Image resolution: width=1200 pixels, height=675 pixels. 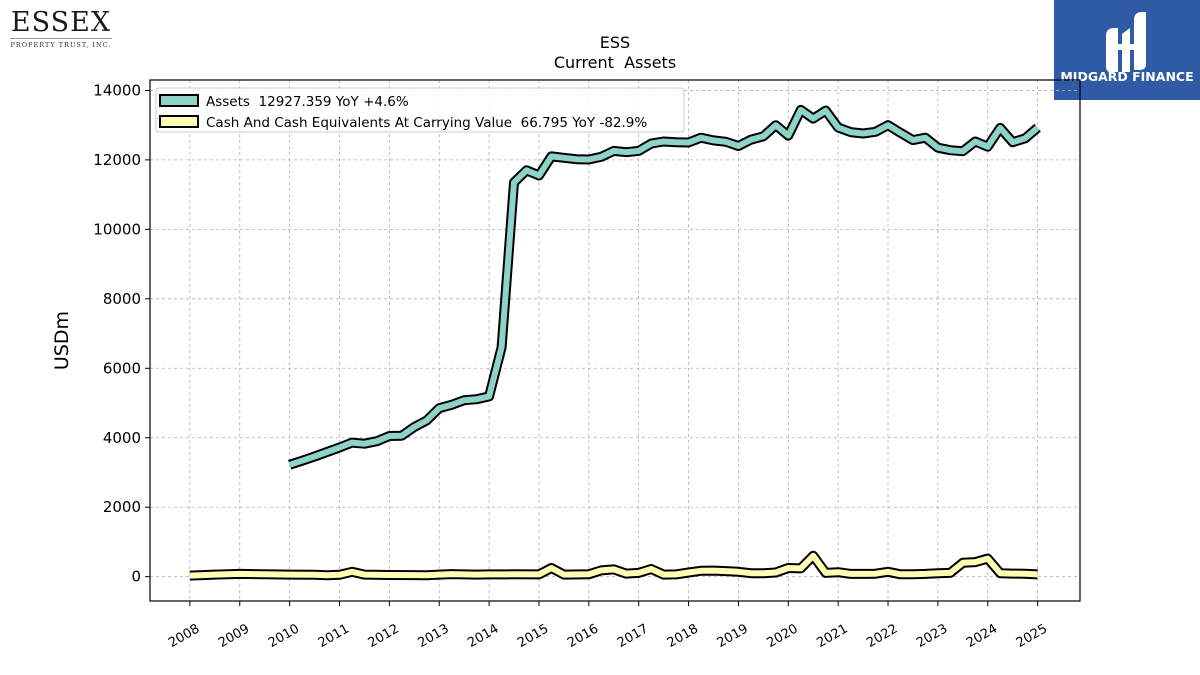 What do you see at coordinates (61, 22) in the screenshot?
I see `logo-name: ESSEX` at bounding box center [61, 22].